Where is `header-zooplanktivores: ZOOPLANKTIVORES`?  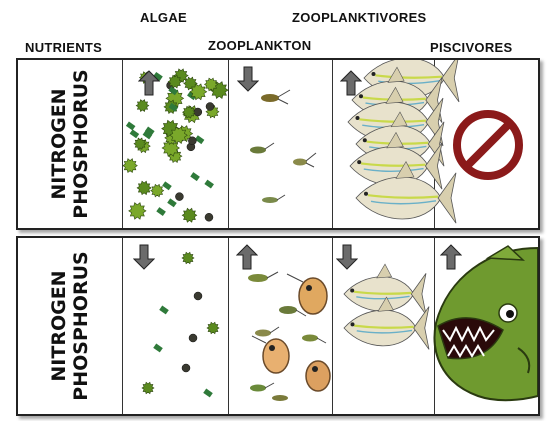
header-zooplanktivores: ZOOPLANKTIVORES is located at coordinates (359, 17).